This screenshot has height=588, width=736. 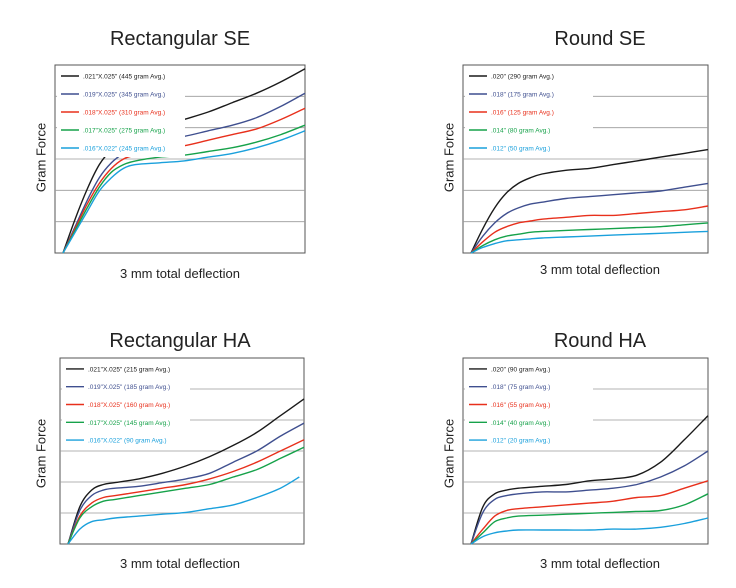 What do you see at coordinates (520, 131) in the screenshot?
I see `legend-label: .014" (80 gram Avg.)` at bounding box center [520, 131].